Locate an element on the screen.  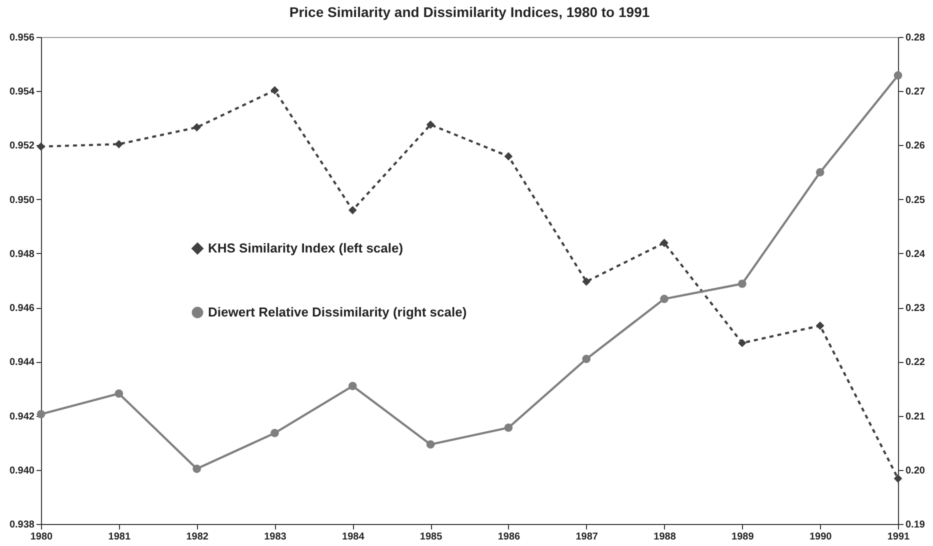
y2-tick-label: 0.22 is located at coordinates (916, 362).